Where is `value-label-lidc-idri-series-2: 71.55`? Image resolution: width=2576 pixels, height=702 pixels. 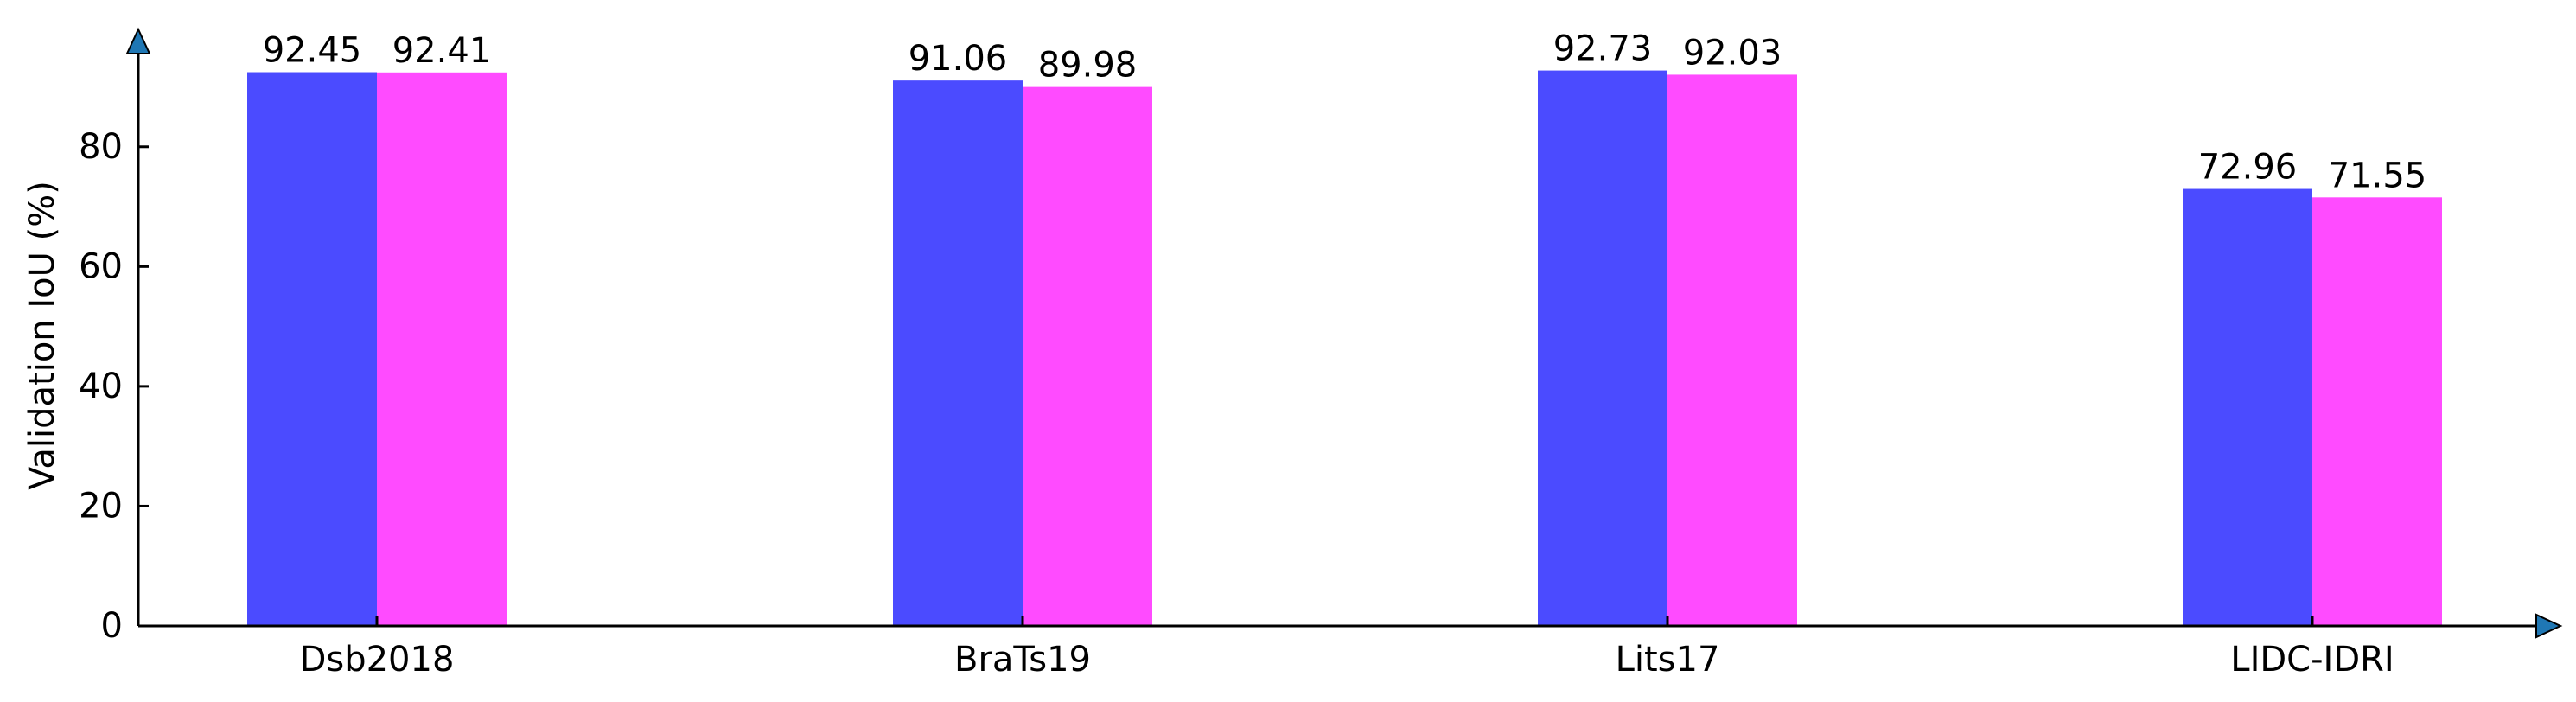 value-label-lidc-idri-series-2: 71.55 is located at coordinates (2377, 175).